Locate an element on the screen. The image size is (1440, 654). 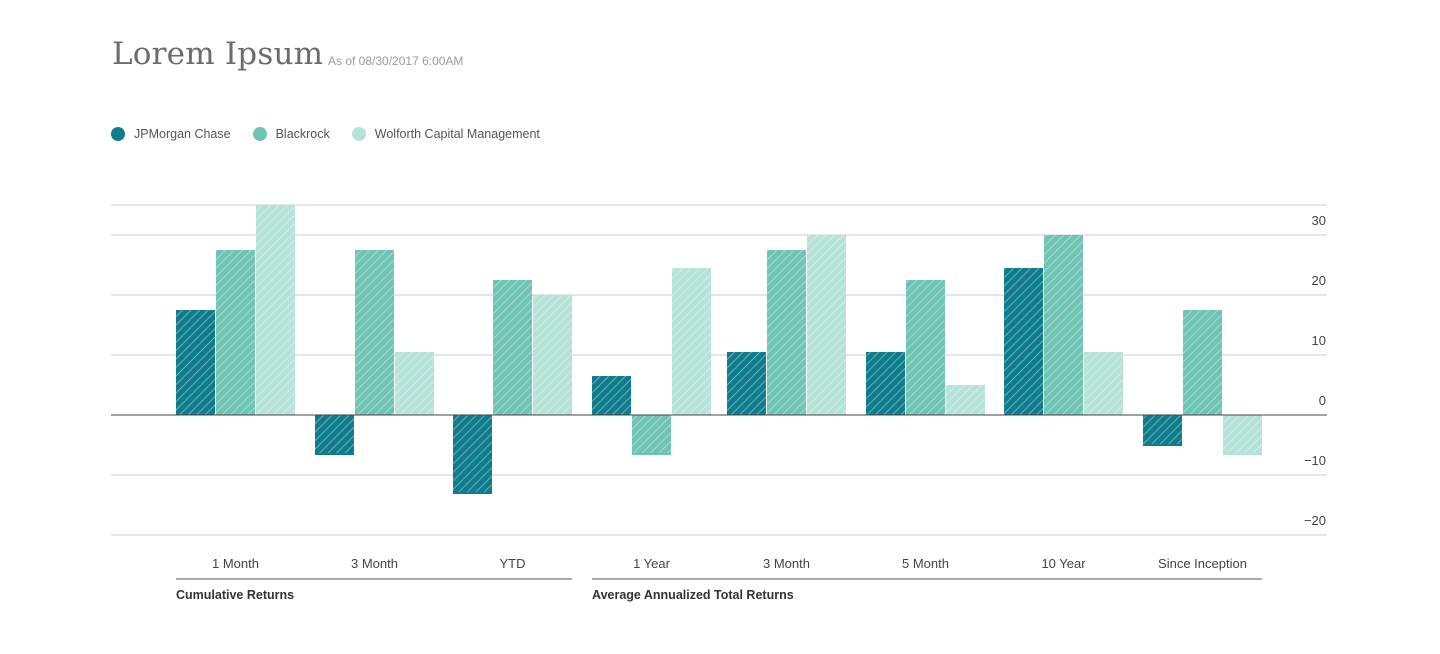
legend-swatch-wolforth is located at coordinates (358, 134).